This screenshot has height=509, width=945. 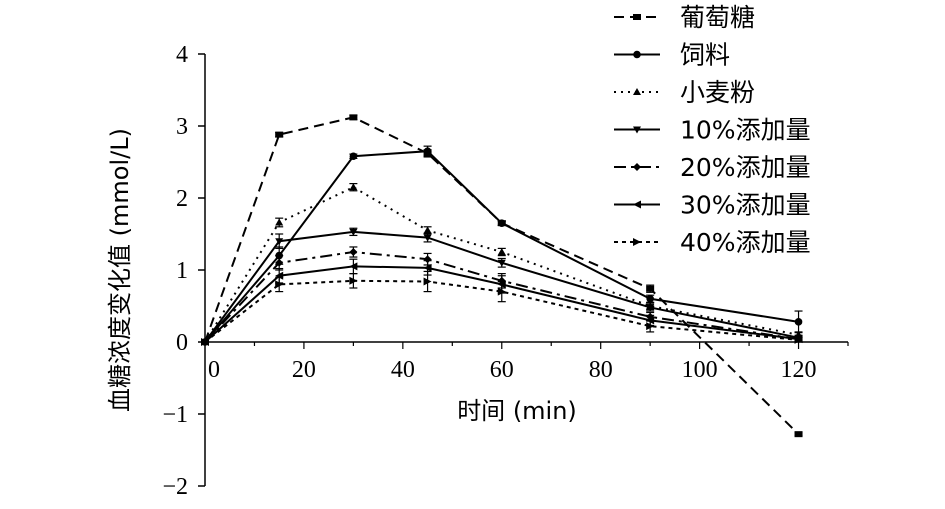 I want to click on legend-label: 饲料, so click(x=705, y=55).